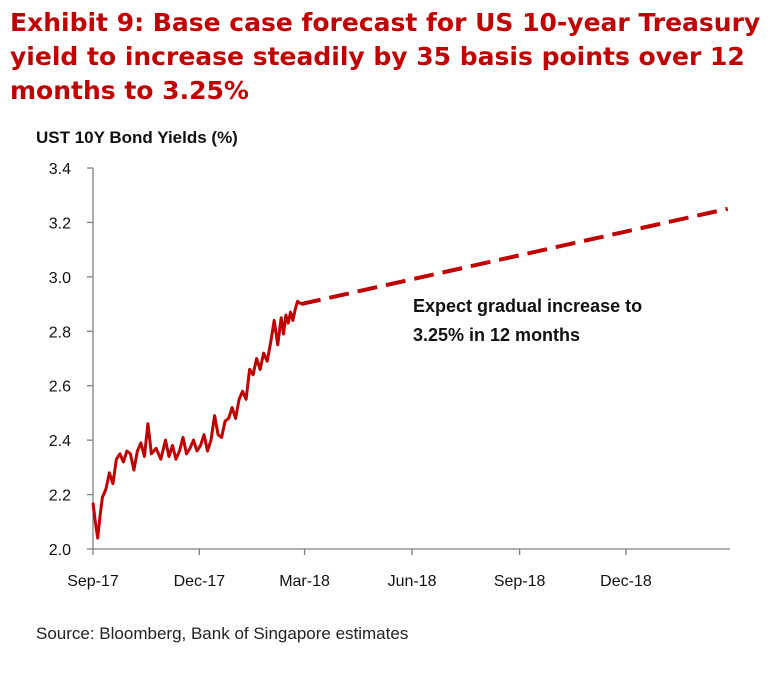 This screenshot has width=784, height=679. What do you see at coordinates (200, 581) in the screenshot?
I see `x-tick-label: Dec-17` at bounding box center [200, 581].